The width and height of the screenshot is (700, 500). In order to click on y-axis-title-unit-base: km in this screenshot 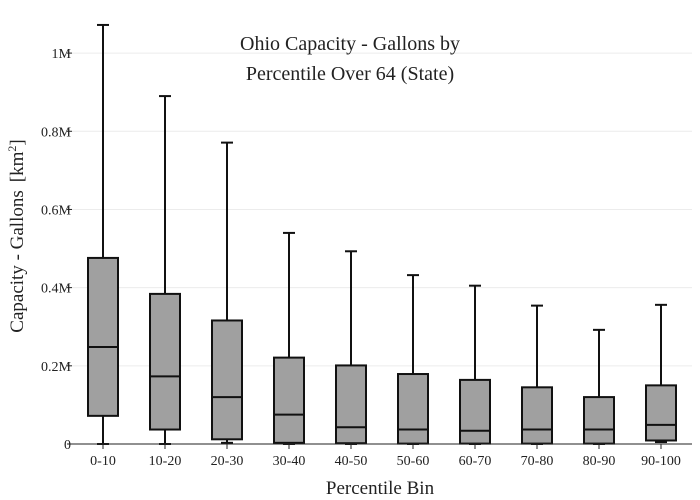, I will do `click(17, 163)`.